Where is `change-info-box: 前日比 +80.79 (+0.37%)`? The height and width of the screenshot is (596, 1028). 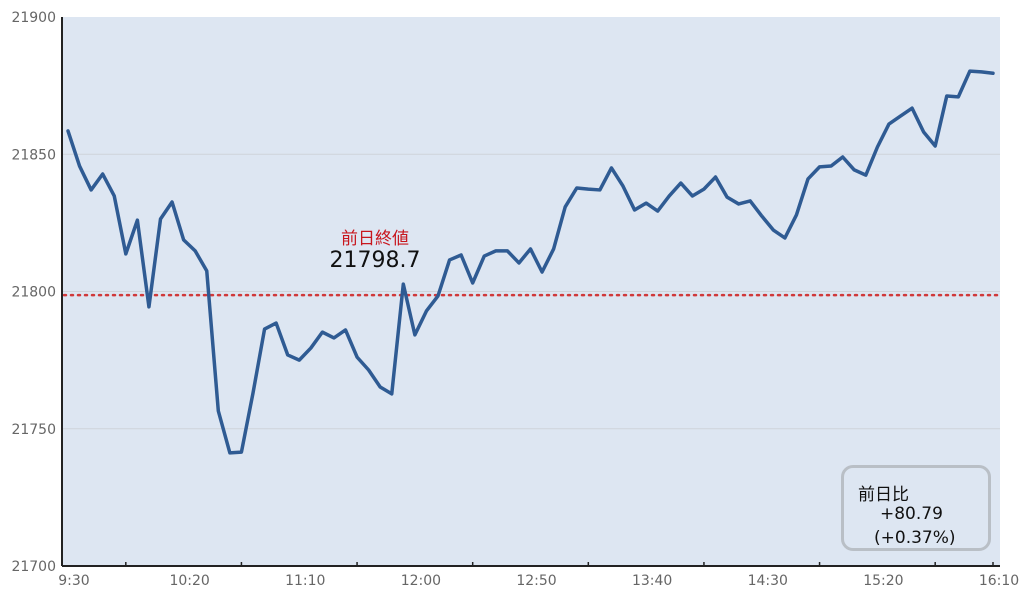 change-info-box: 前日比 +80.79 (+0.37%) is located at coordinates (916, 508).